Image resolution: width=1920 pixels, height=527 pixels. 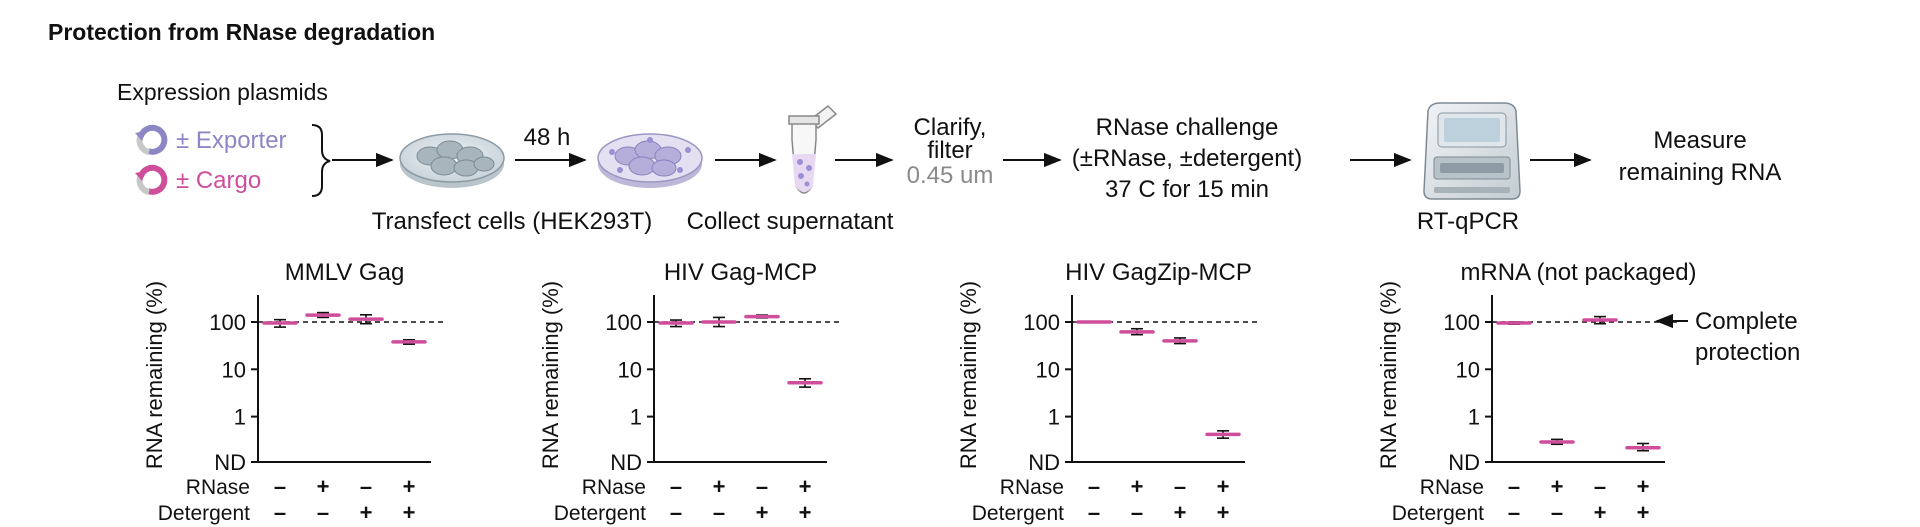 I want to click on microcentrifuge-tube-icon, so click(x=813, y=149).